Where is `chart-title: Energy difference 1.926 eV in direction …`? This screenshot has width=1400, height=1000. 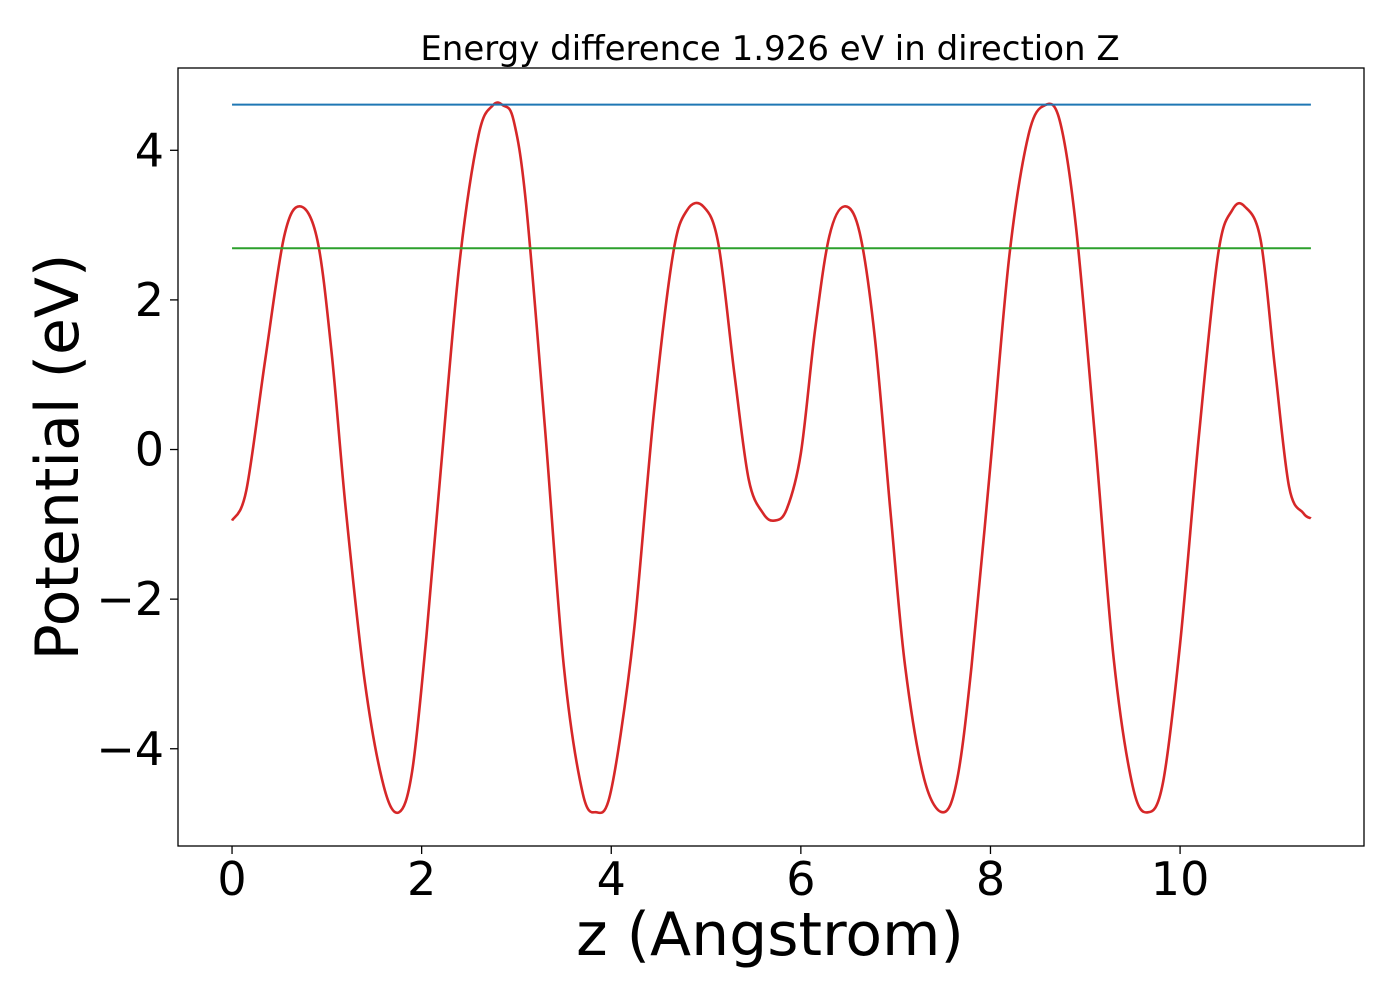 chart-title: Energy difference 1.926 eV in direction … is located at coordinates (769, 49).